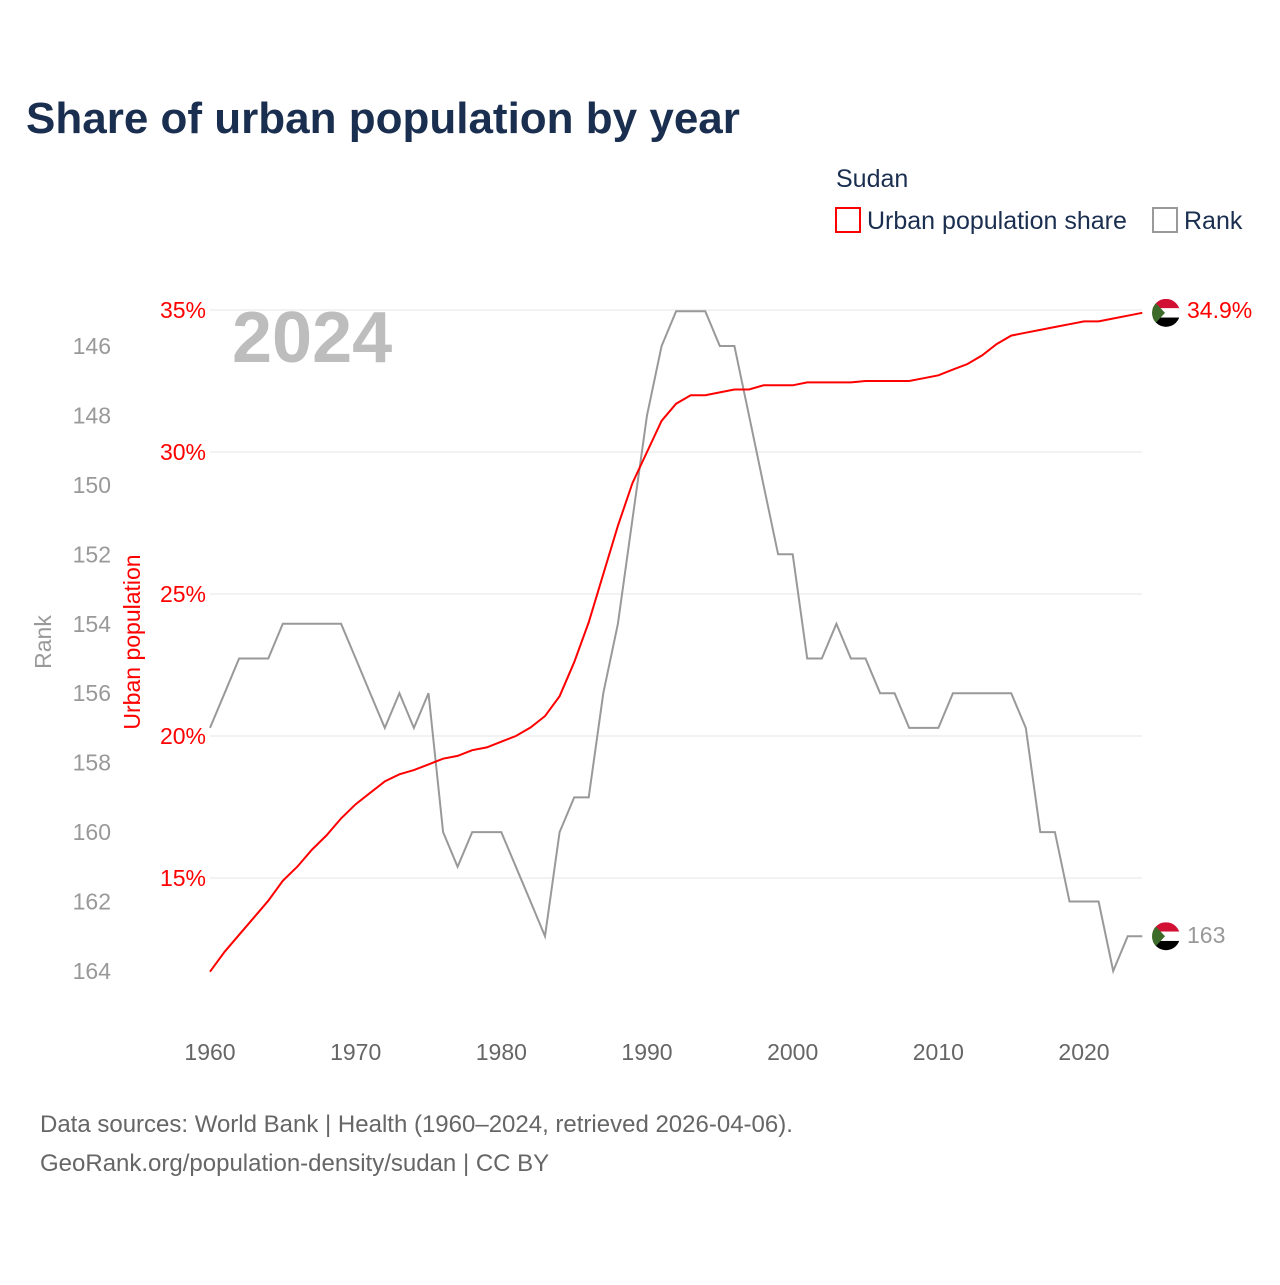 This screenshot has height=1285, width=1280. What do you see at coordinates (938, 1052) in the screenshot?
I see `x-tick-label: 2010` at bounding box center [938, 1052].